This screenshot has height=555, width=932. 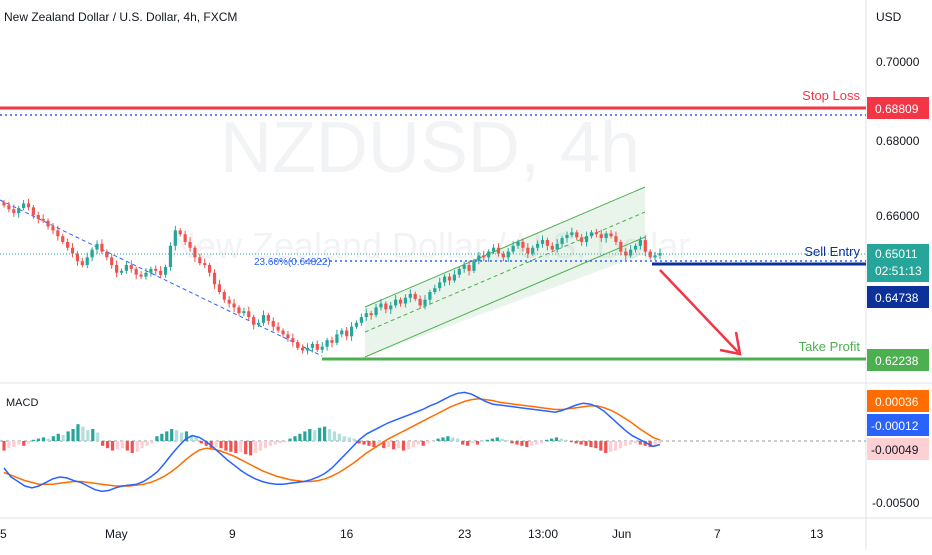 I want to click on svg-text: 0.00036, so click(x=897, y=402).